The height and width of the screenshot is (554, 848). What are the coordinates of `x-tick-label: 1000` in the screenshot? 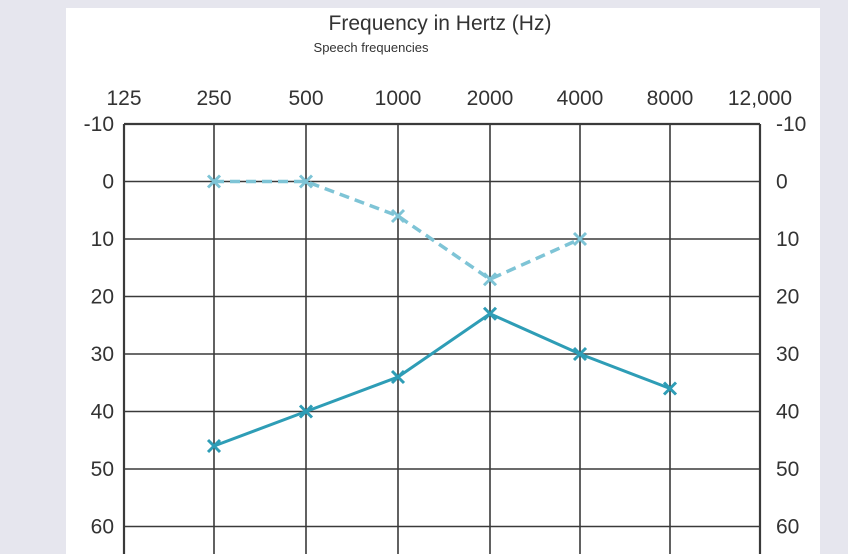 It's located at (398, 98).